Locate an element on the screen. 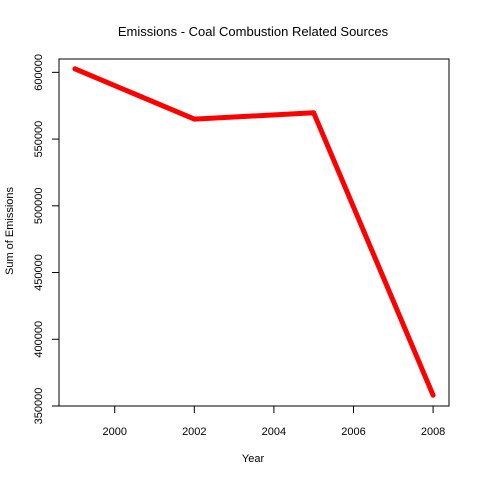  x-tick-label: 2008 is located at coordinates (433, 432).